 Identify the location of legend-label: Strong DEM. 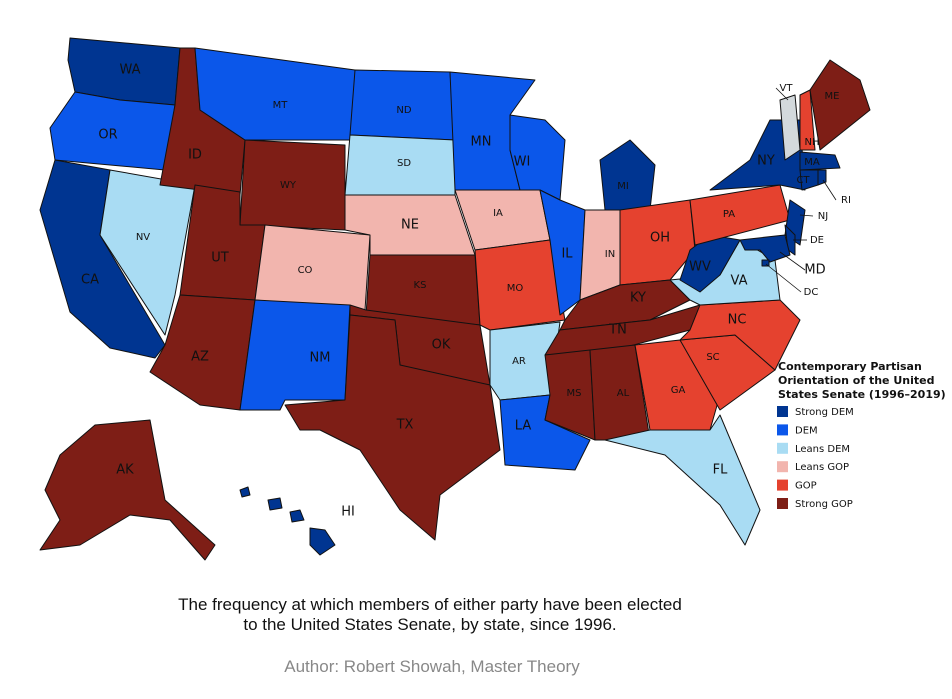
(824, 412).